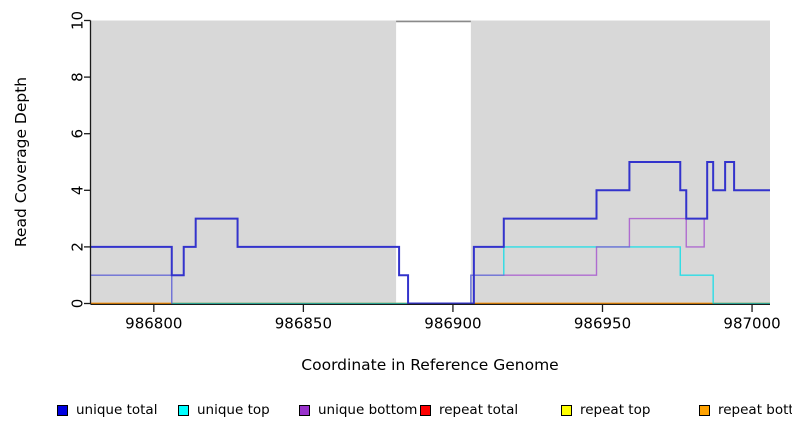 This screenshot has height=432, width=792. What do you see at coordinates (78, 134) in the screenshot?
I see `y-tick-label: 6` at bounding box center [78, 134].